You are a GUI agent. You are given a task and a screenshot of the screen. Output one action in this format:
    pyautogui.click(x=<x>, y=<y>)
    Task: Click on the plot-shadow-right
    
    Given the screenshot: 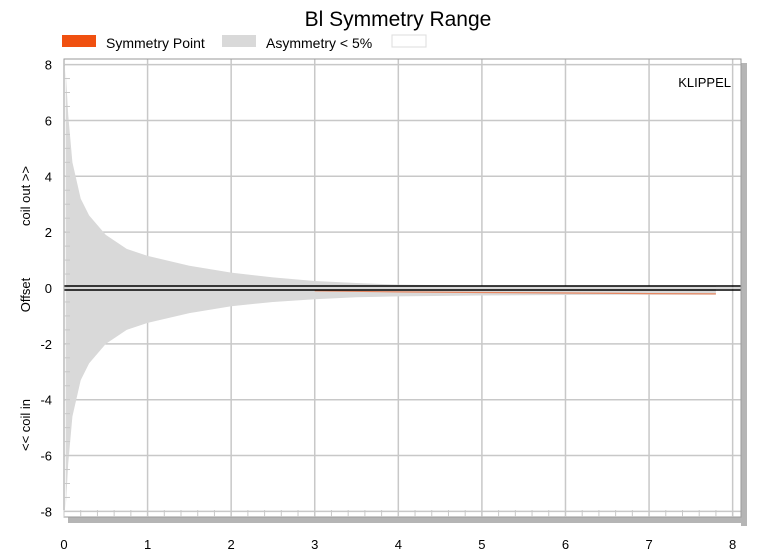 What is the action you would take?
    pyautogui.click(x=744, y=294)
    